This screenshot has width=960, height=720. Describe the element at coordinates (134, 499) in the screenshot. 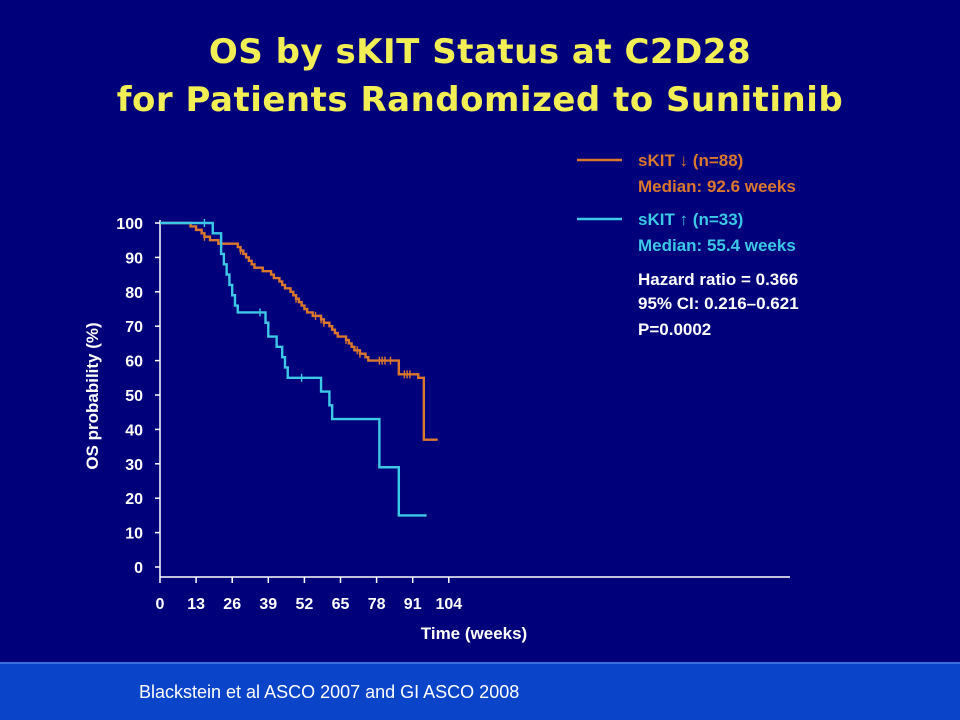

I see `y-tick-label: 20` at that location.